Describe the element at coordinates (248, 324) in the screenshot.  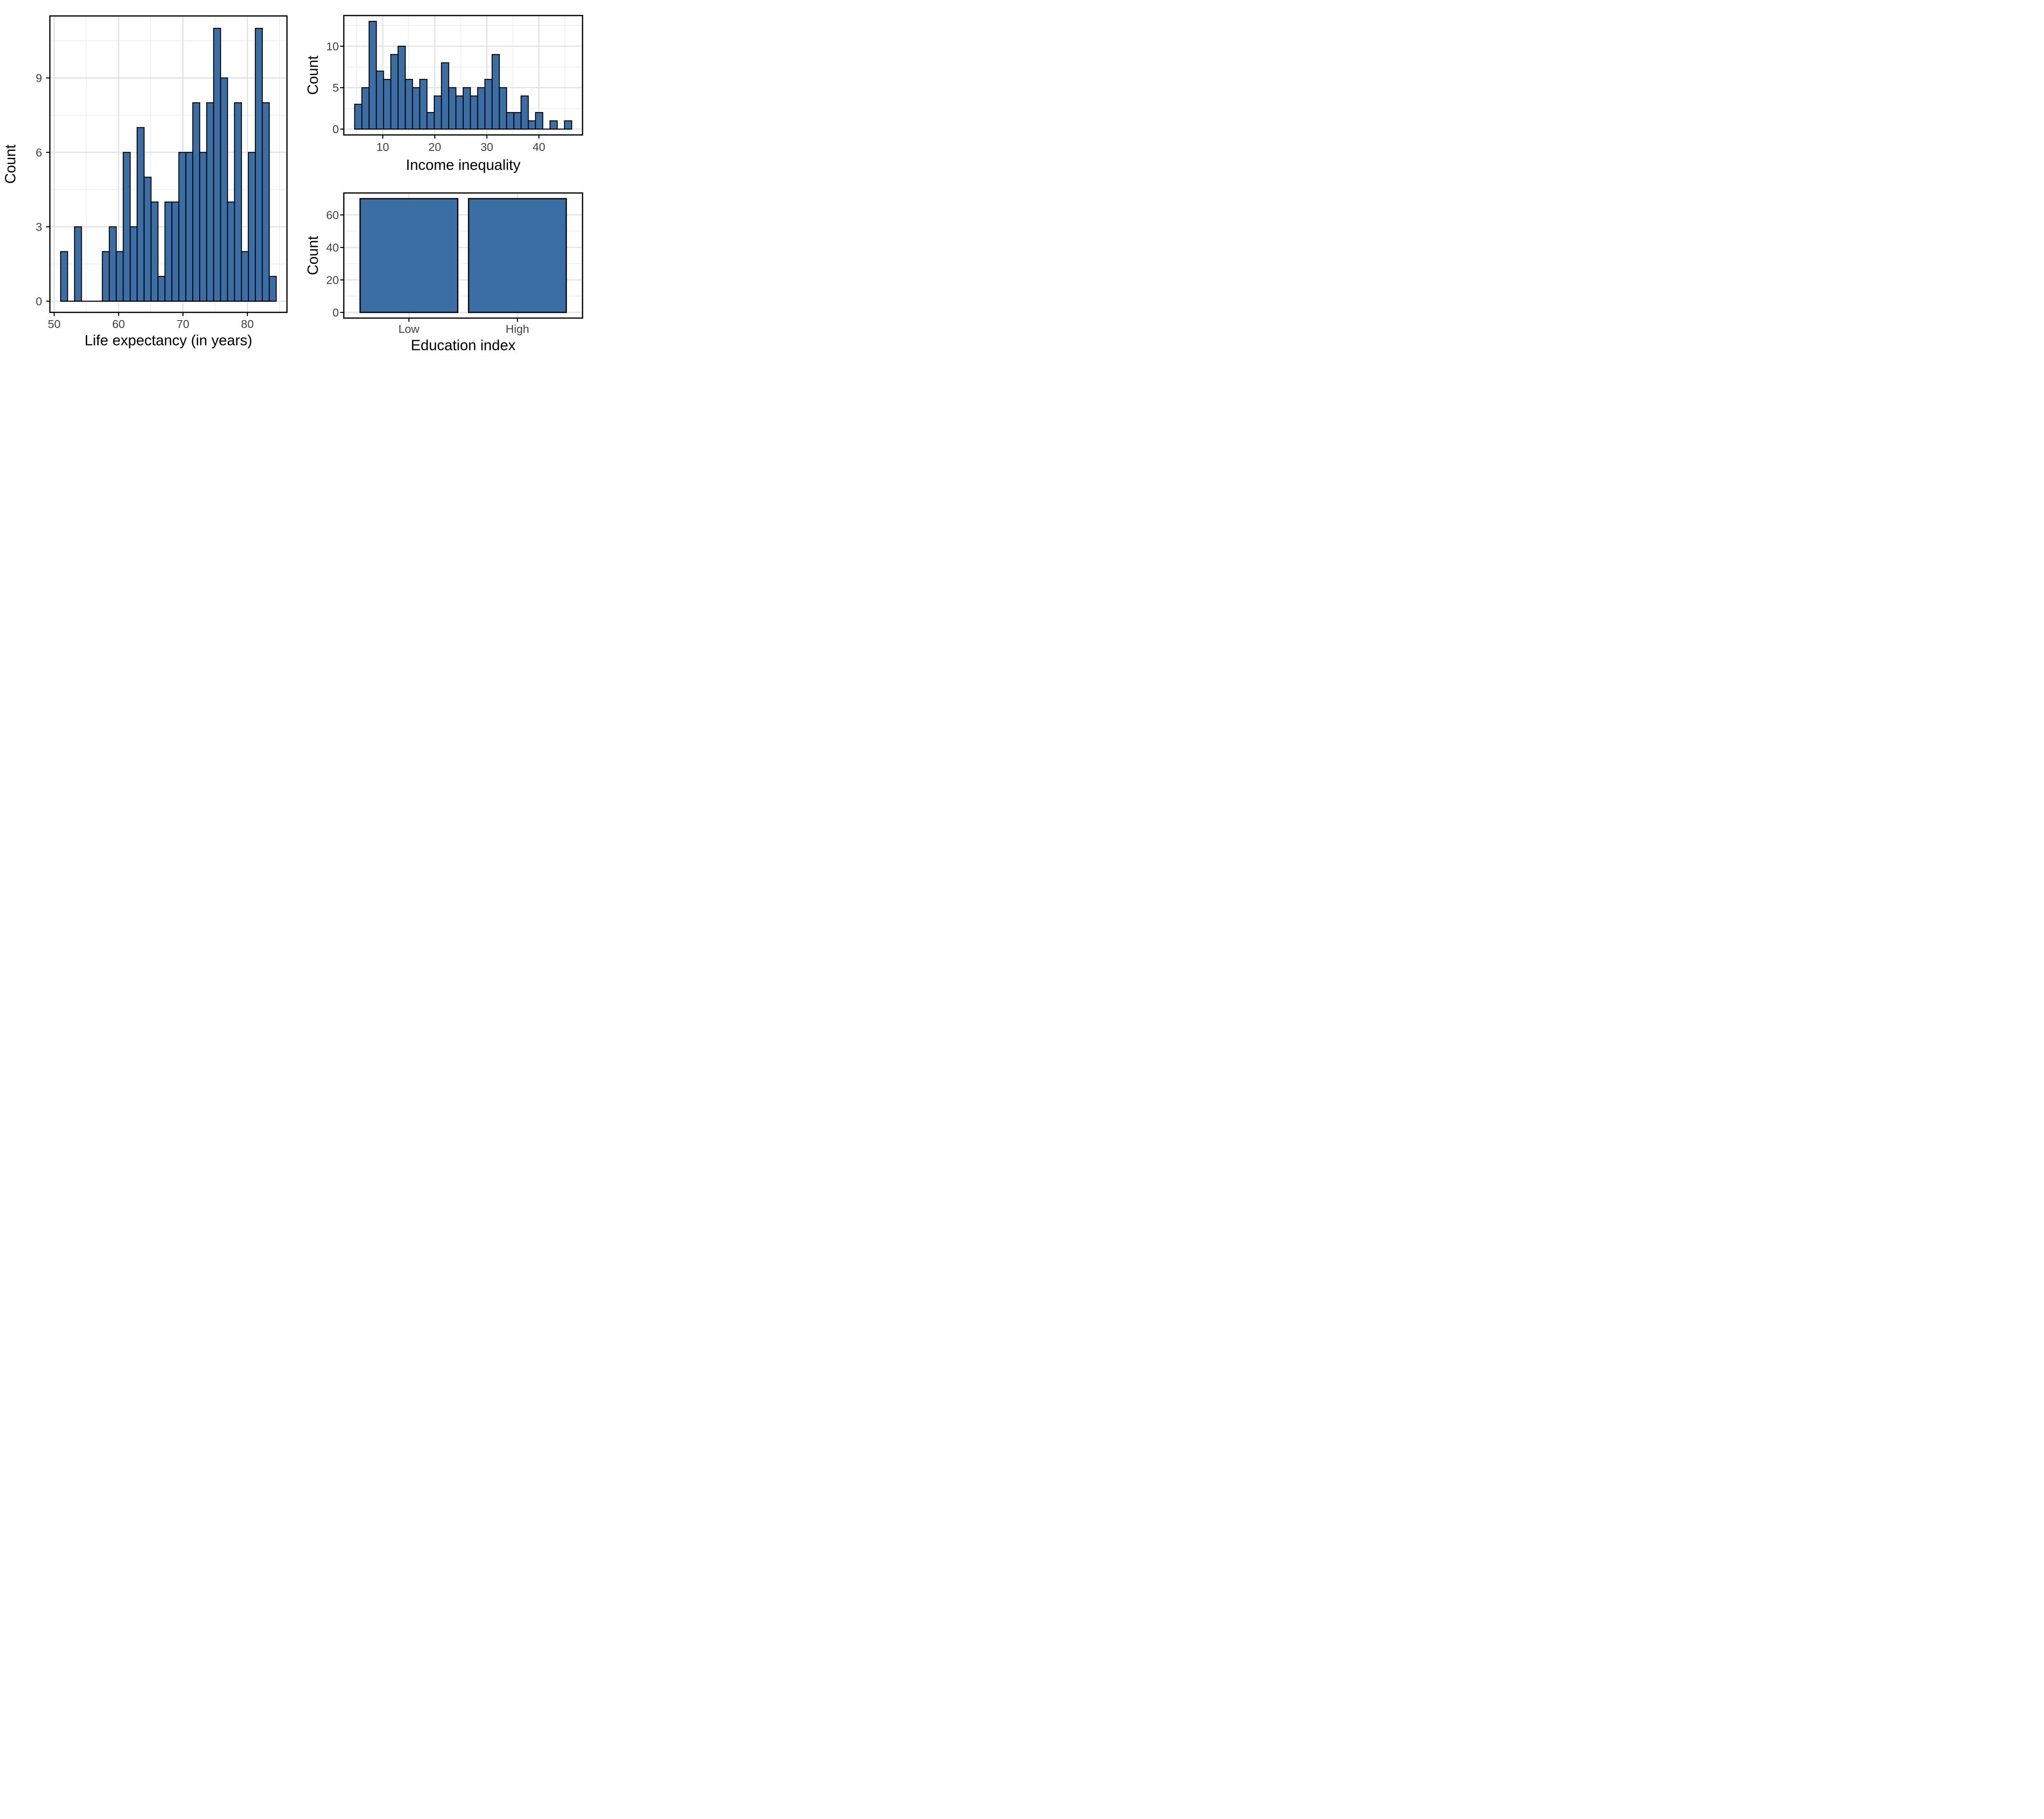
I see `x-tick-label: 80` at that location.